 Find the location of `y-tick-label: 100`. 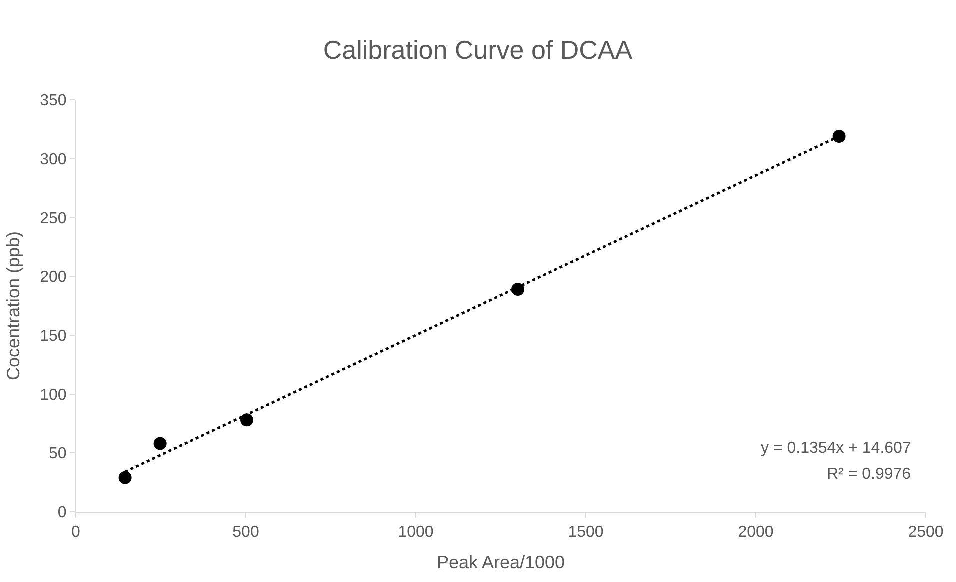

y-tick-label: 100 is located at coordinates (53, 395).